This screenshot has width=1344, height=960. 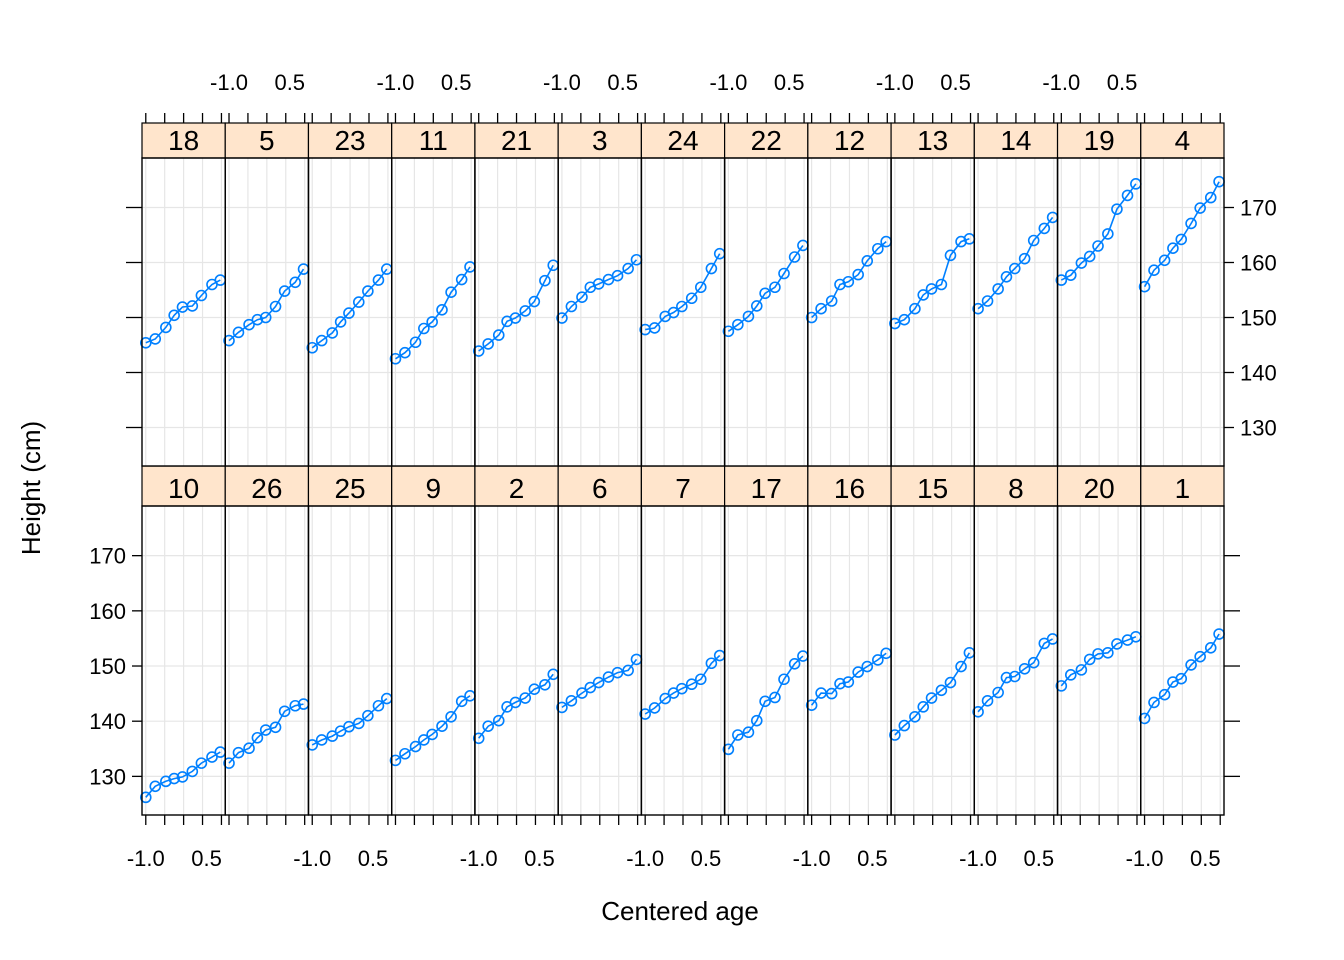 I want to click on strip-label: 26, so click(x=266, y=488).